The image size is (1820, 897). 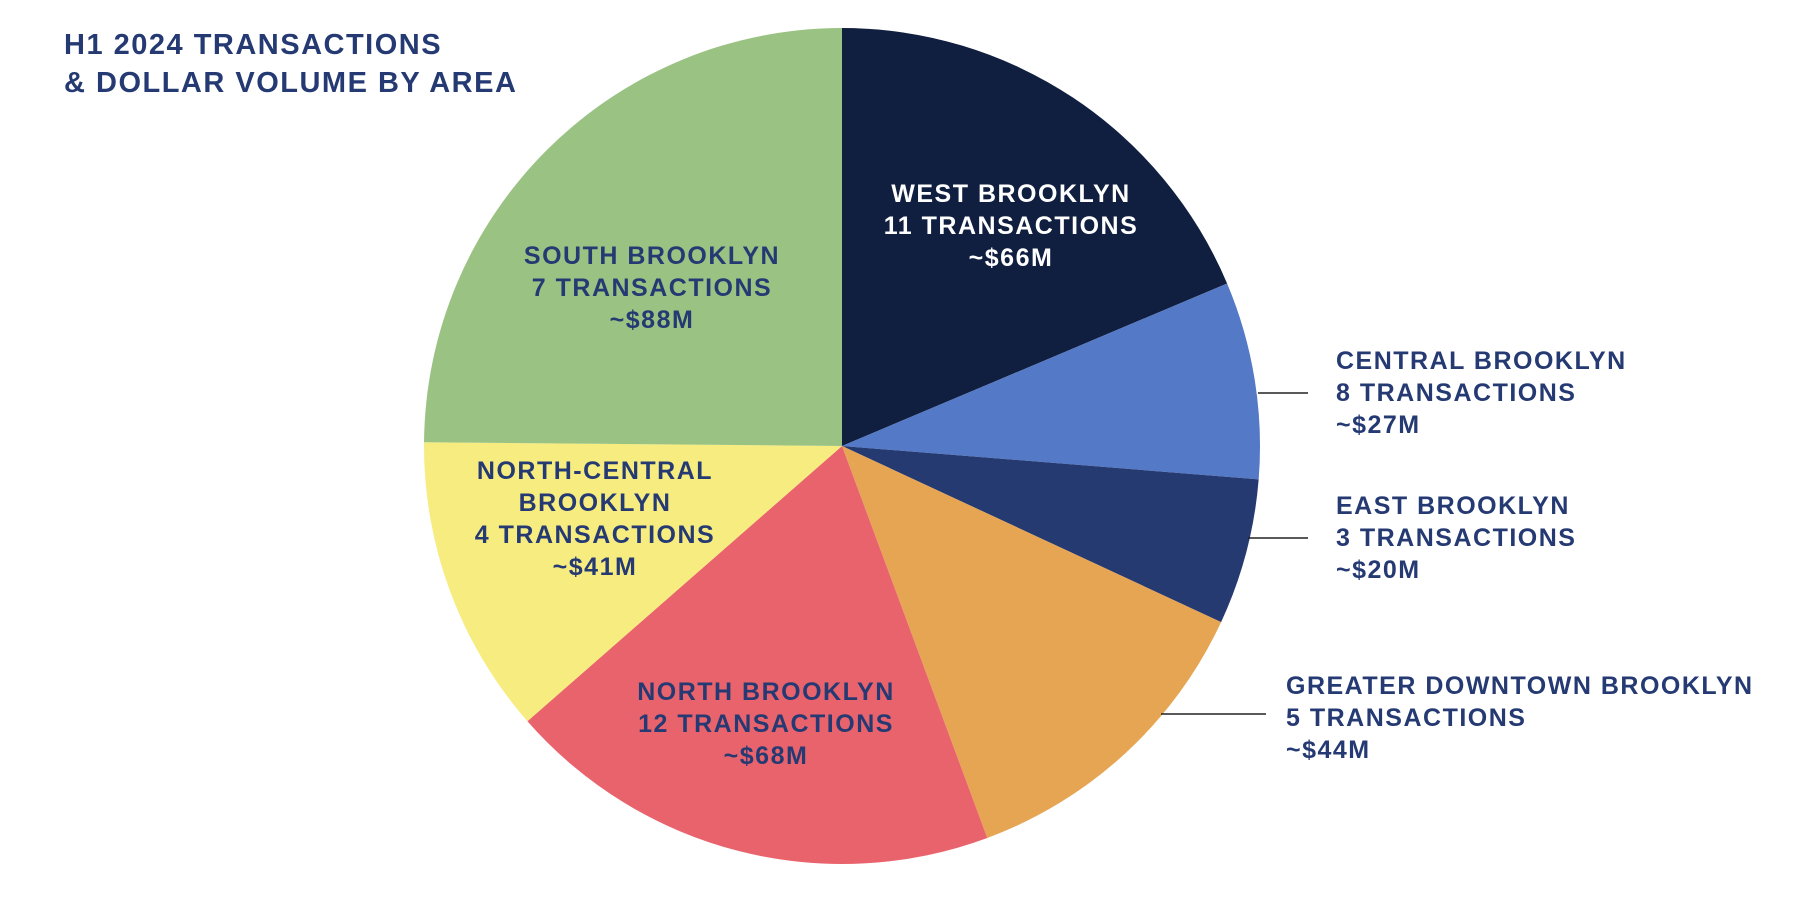 What do you see at coordinates (1456, 393) in the screenshot?
I see `transactions-label: 8 TRANSACTIONS` at bounding box center [1456, 393].